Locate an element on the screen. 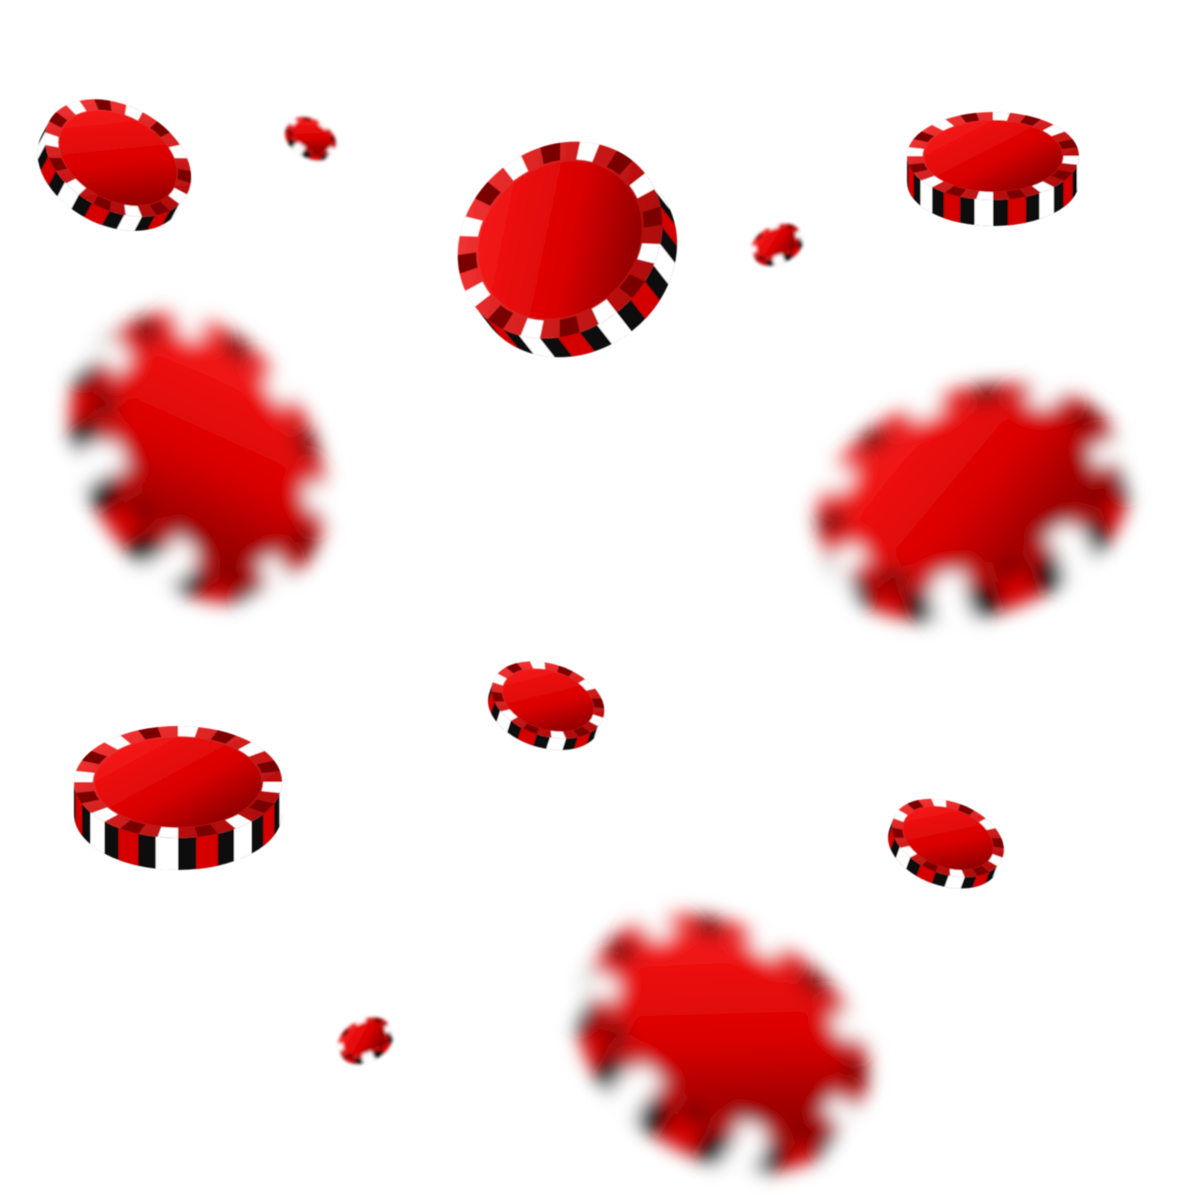 This screenshot has width=1200, height=1200. top-left-chip is located at coordinates (114, 165).